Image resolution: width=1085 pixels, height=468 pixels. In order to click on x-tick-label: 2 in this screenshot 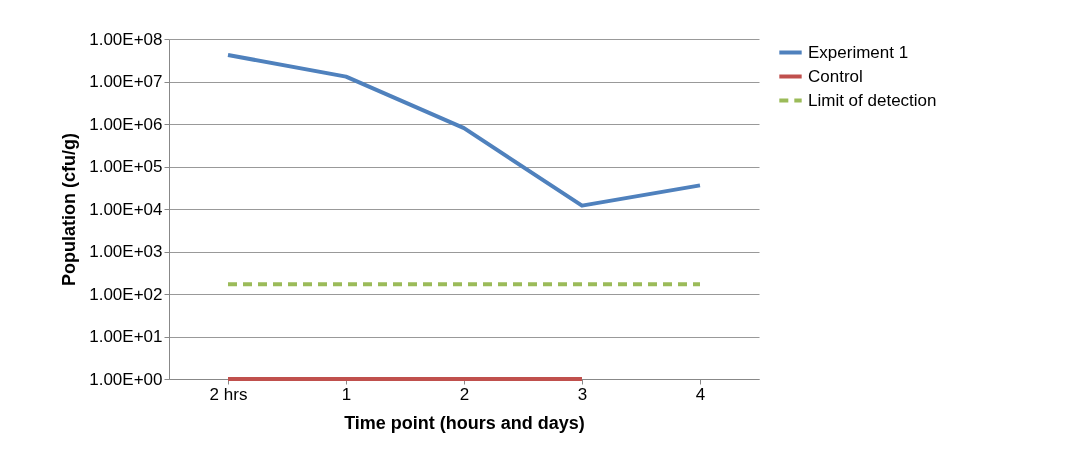, I will do `click(464, 394)`.